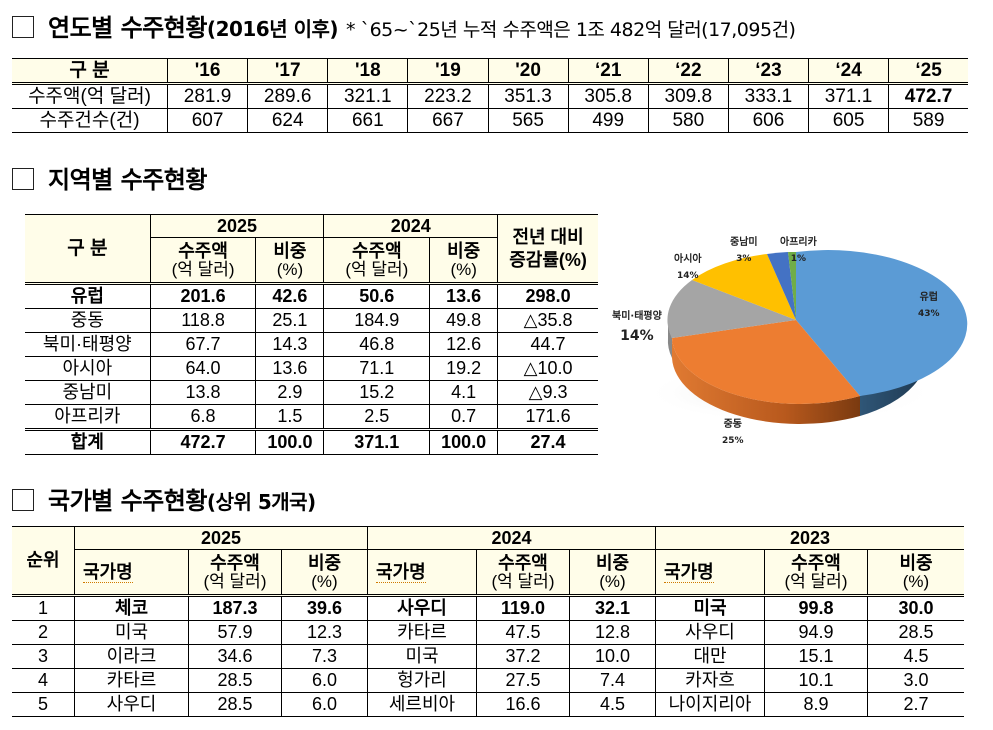 The image size is (993, 730). Describe the element at coordinates (377, 320) in the screenshot. I see `cell: 184.9` at that location.